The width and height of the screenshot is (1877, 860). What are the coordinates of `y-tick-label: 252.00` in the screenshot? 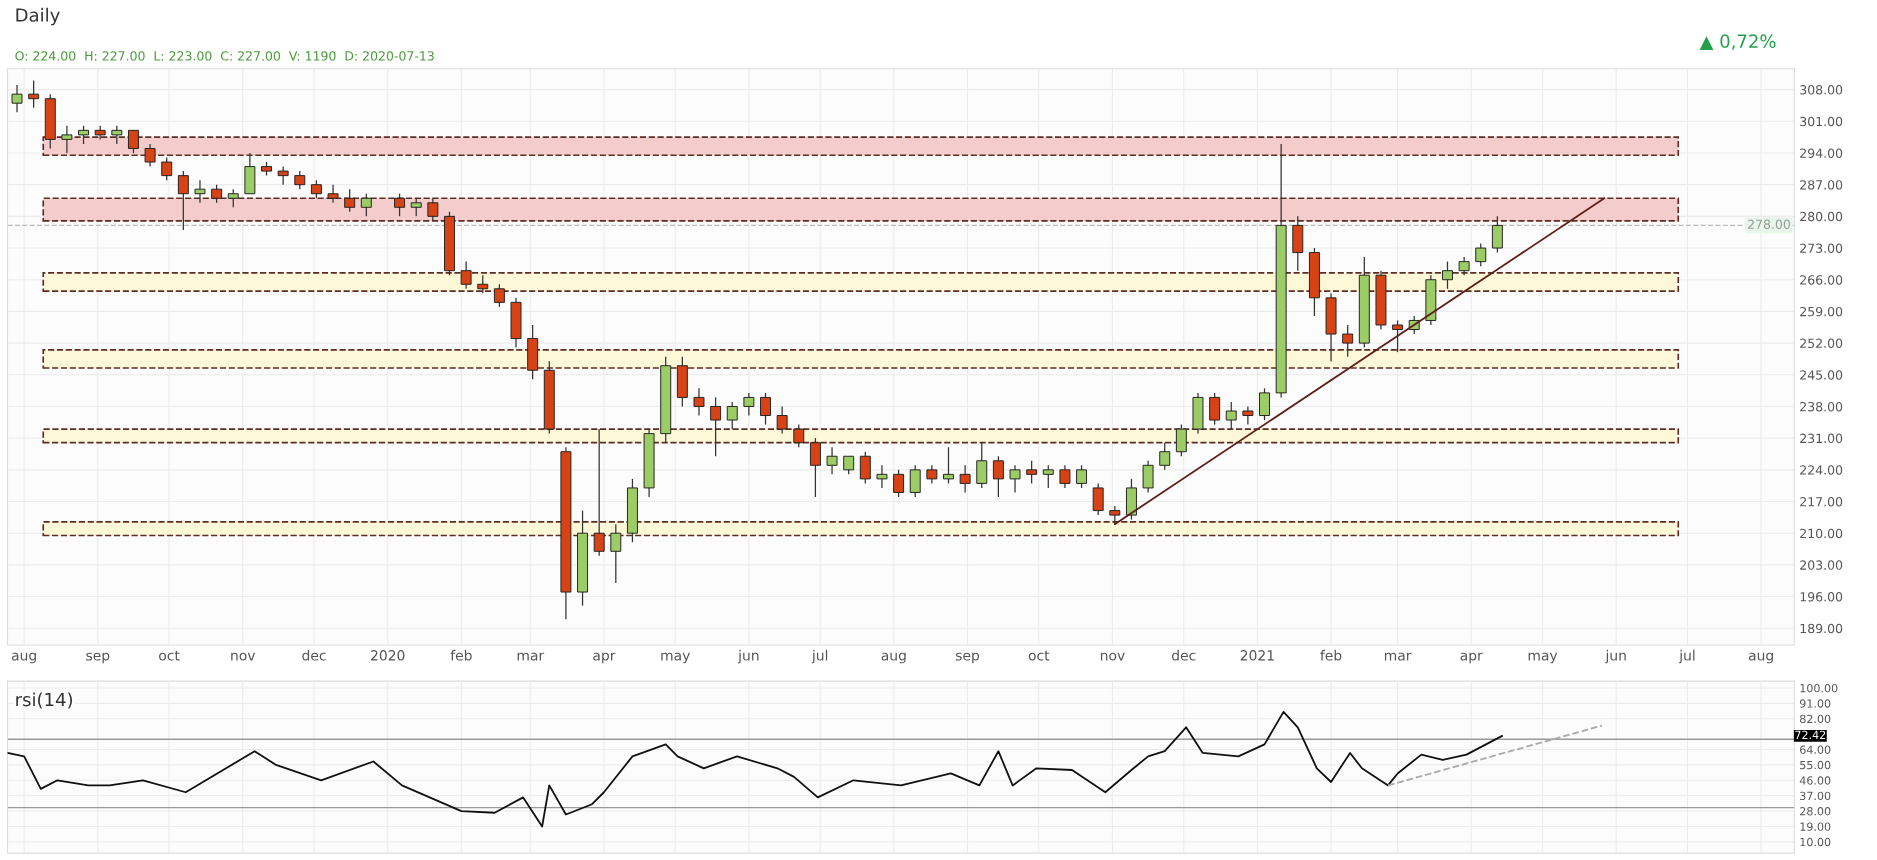 It's located at (1821, 343).